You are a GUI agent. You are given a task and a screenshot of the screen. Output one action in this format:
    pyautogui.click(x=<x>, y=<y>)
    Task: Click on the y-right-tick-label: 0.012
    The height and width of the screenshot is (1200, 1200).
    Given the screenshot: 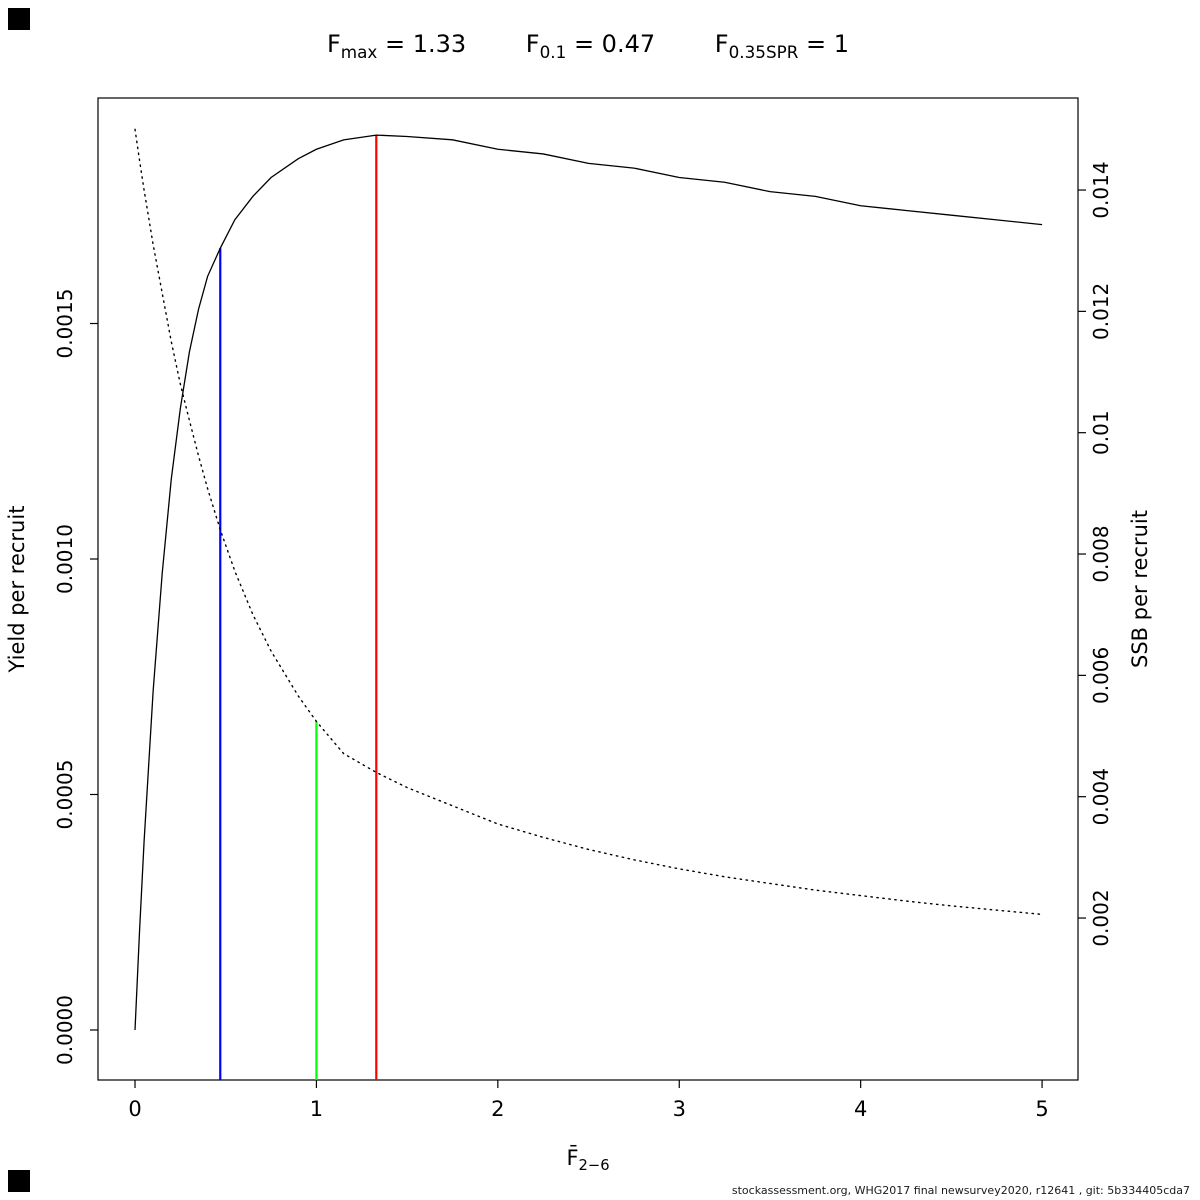 What is the action you would take?
    pyautogui.click(x=1101, y=311)
    